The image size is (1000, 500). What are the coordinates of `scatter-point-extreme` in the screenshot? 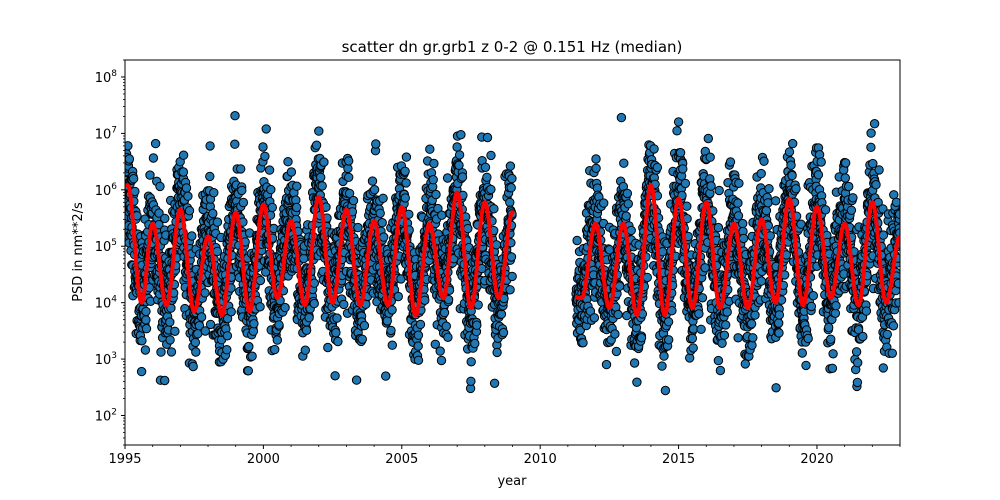 It's located at (266, 129).